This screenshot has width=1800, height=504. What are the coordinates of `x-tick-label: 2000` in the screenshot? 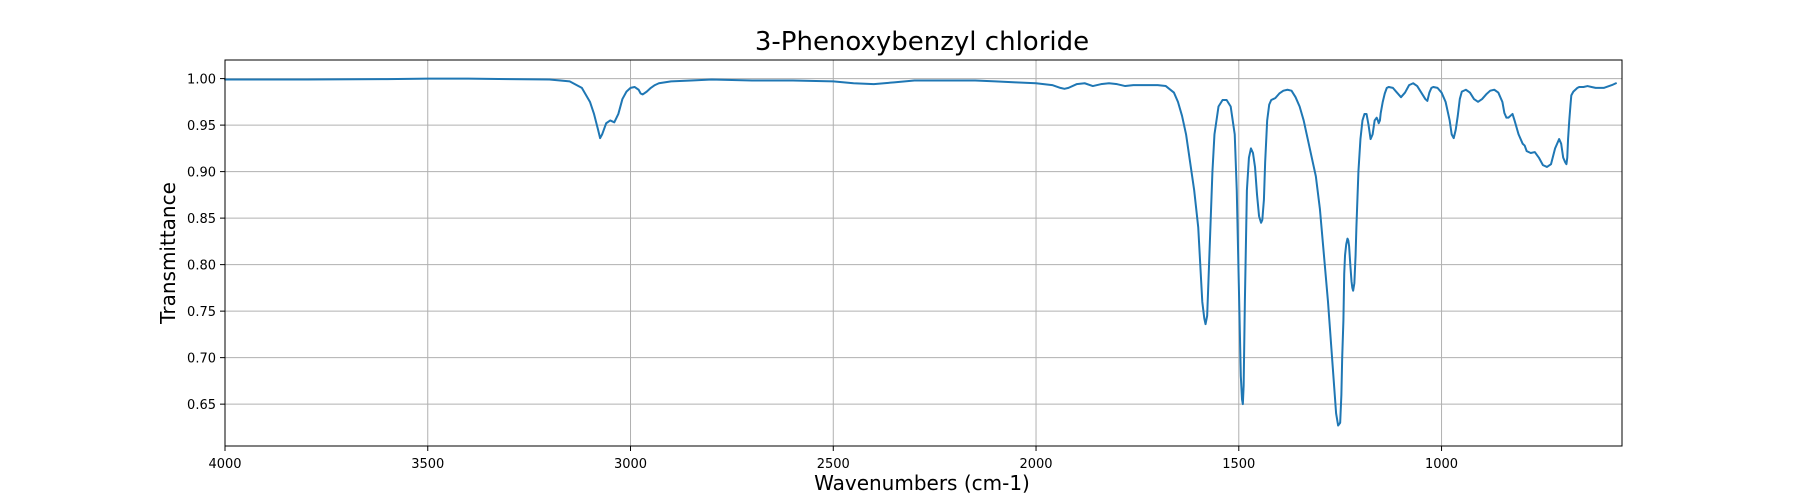 It's located at (1035, 464).